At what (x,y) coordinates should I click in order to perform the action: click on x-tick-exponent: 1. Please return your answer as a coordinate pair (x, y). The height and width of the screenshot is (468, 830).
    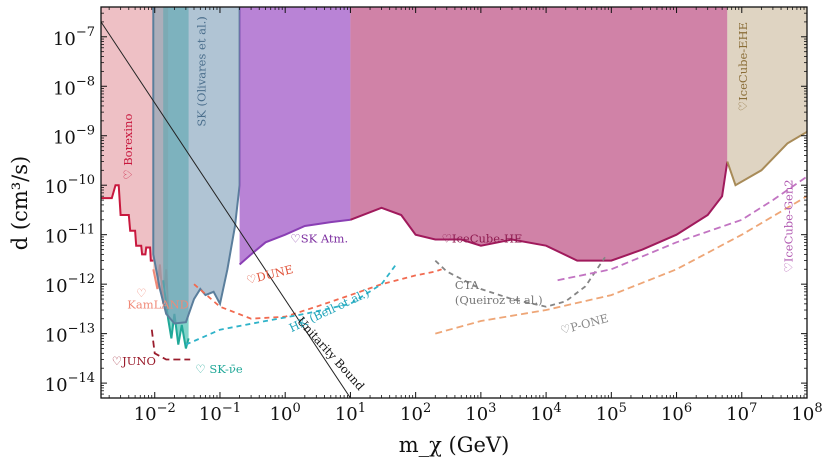
    Looking at the image, I should click on (362, 408).